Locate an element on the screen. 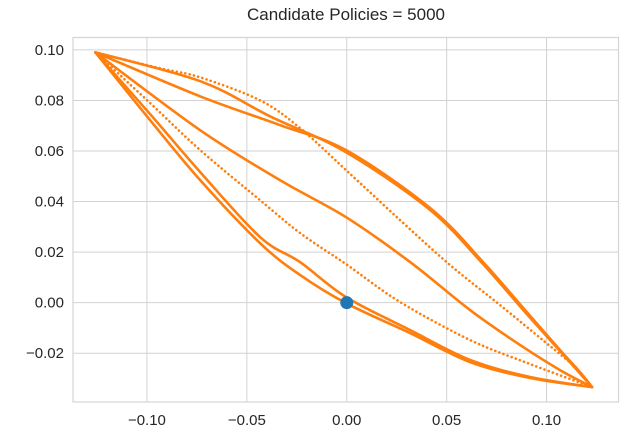 Image resolution: width=628 pixels, height=446 pixels. y-tick-label: 0.10 is located at coordinates (49, 50).